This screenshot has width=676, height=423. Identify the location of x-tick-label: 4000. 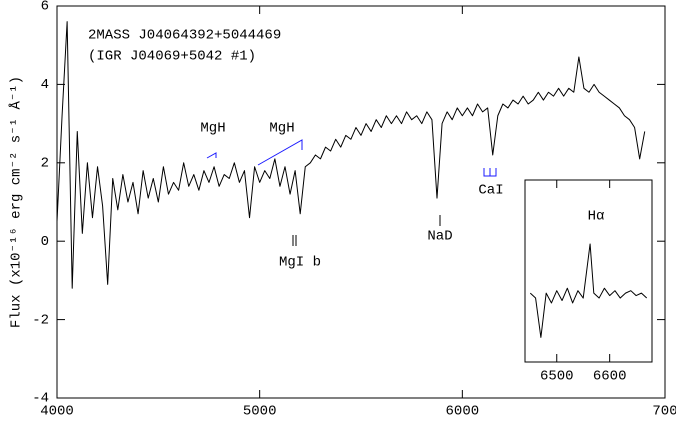
(57, 412).